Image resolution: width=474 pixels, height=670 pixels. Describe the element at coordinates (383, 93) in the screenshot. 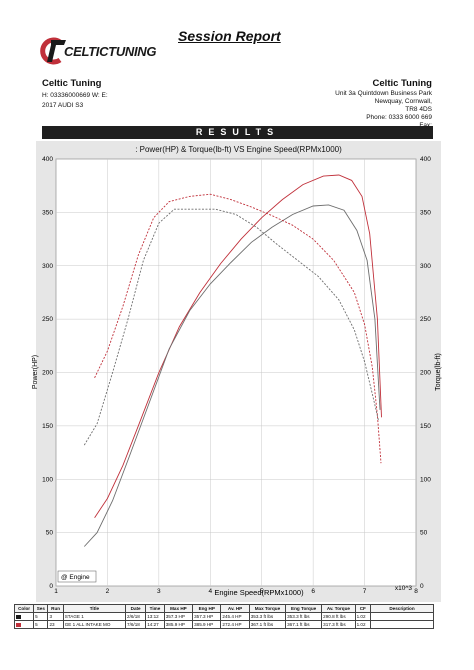

I see `address-line-1: Unit 3a Quintdown Business Park` at that location.